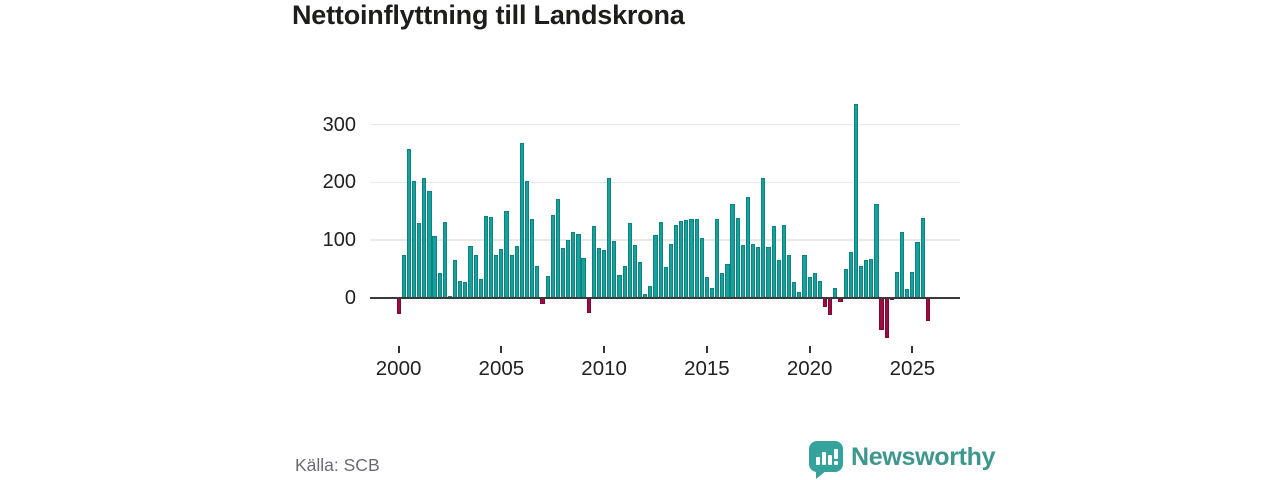  Describe the element at coordinates (727, 281) in the screenshot. I see `bar-2016-q1` at that location.